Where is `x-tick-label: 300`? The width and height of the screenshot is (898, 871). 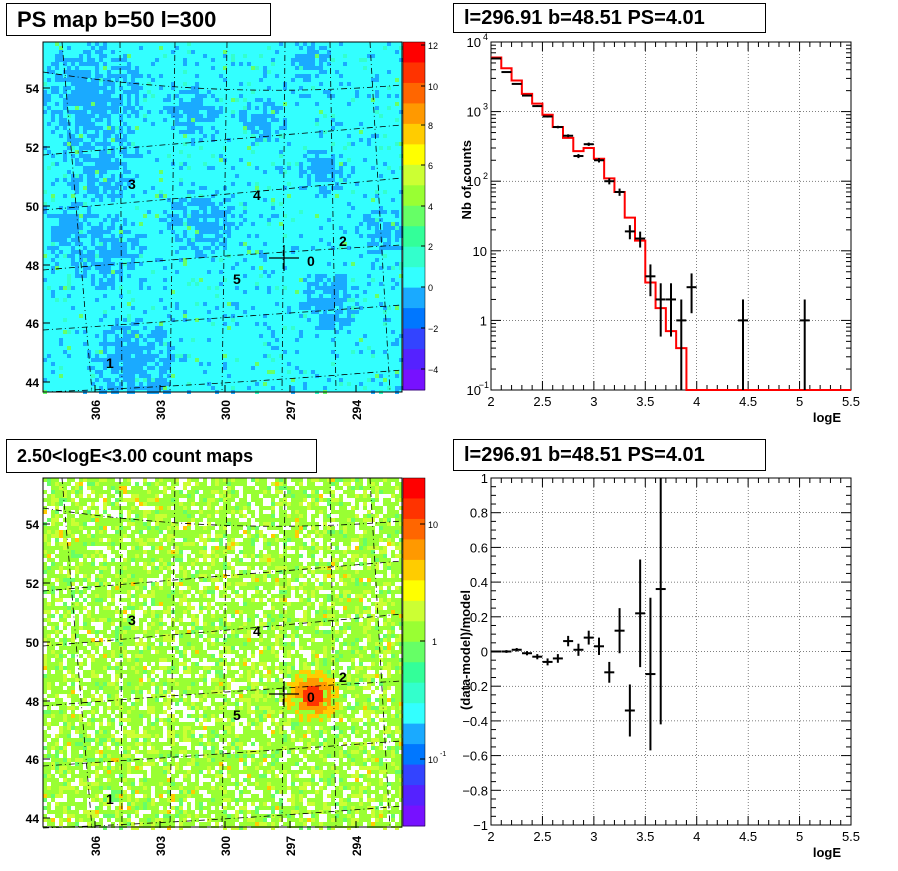
x-tick-label: 300 is located at coordinates (226, 846).